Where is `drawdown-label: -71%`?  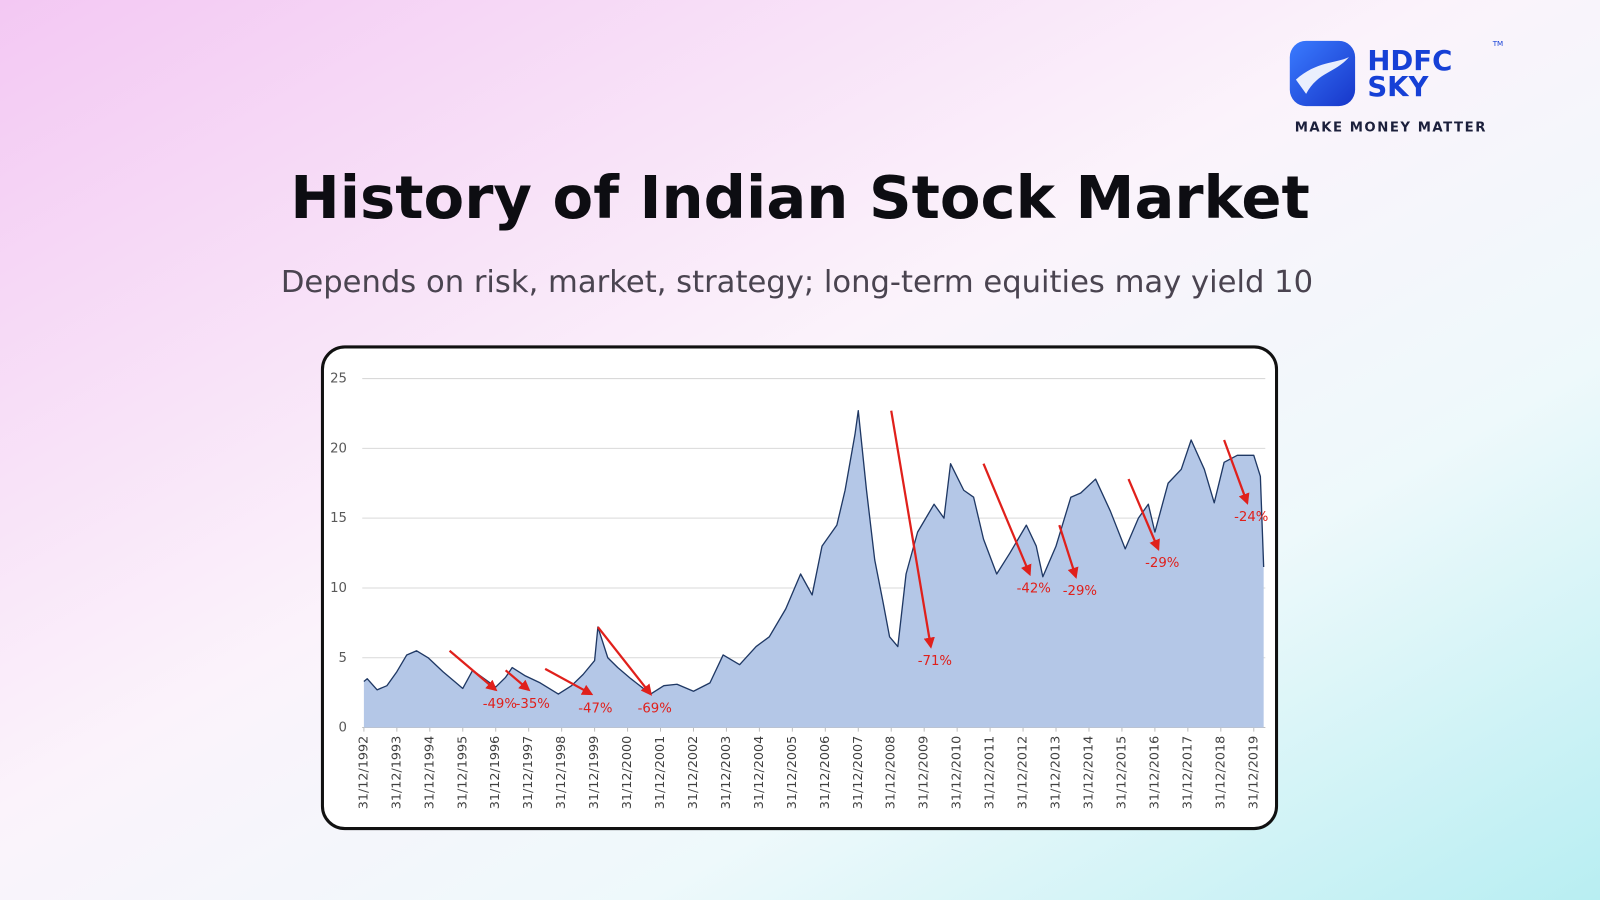
drawdown-label: -71% is located at coordinates (935, 661).